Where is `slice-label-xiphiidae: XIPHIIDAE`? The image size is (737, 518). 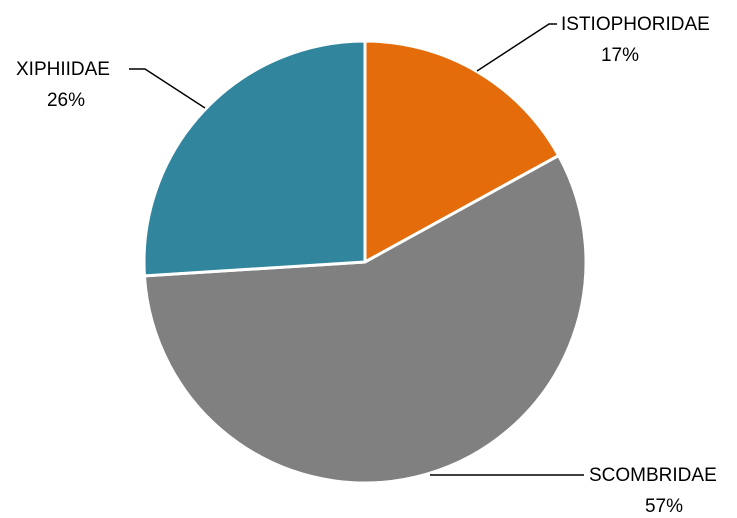
slice-label-xiphiidae: XIPHIIDAE is located at coordinates (63, 69).